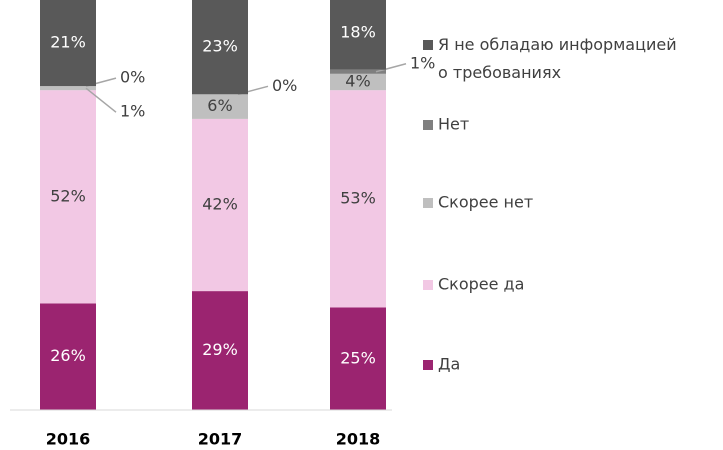 This screenshot has height=450, width=723. What do you see at coordinates (453, 124) in the screenshot?
I see `legend-label: Нет` at bounding box center [453, 124].